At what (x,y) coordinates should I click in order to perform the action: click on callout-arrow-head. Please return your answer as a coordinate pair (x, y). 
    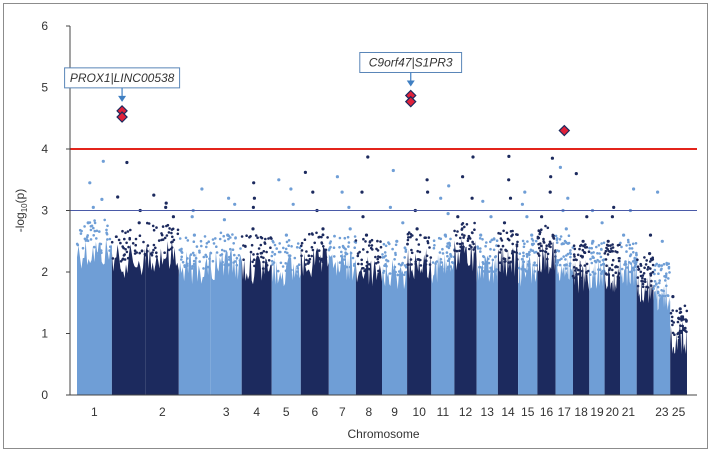
    Looking at the image, I should click on (410, 83).